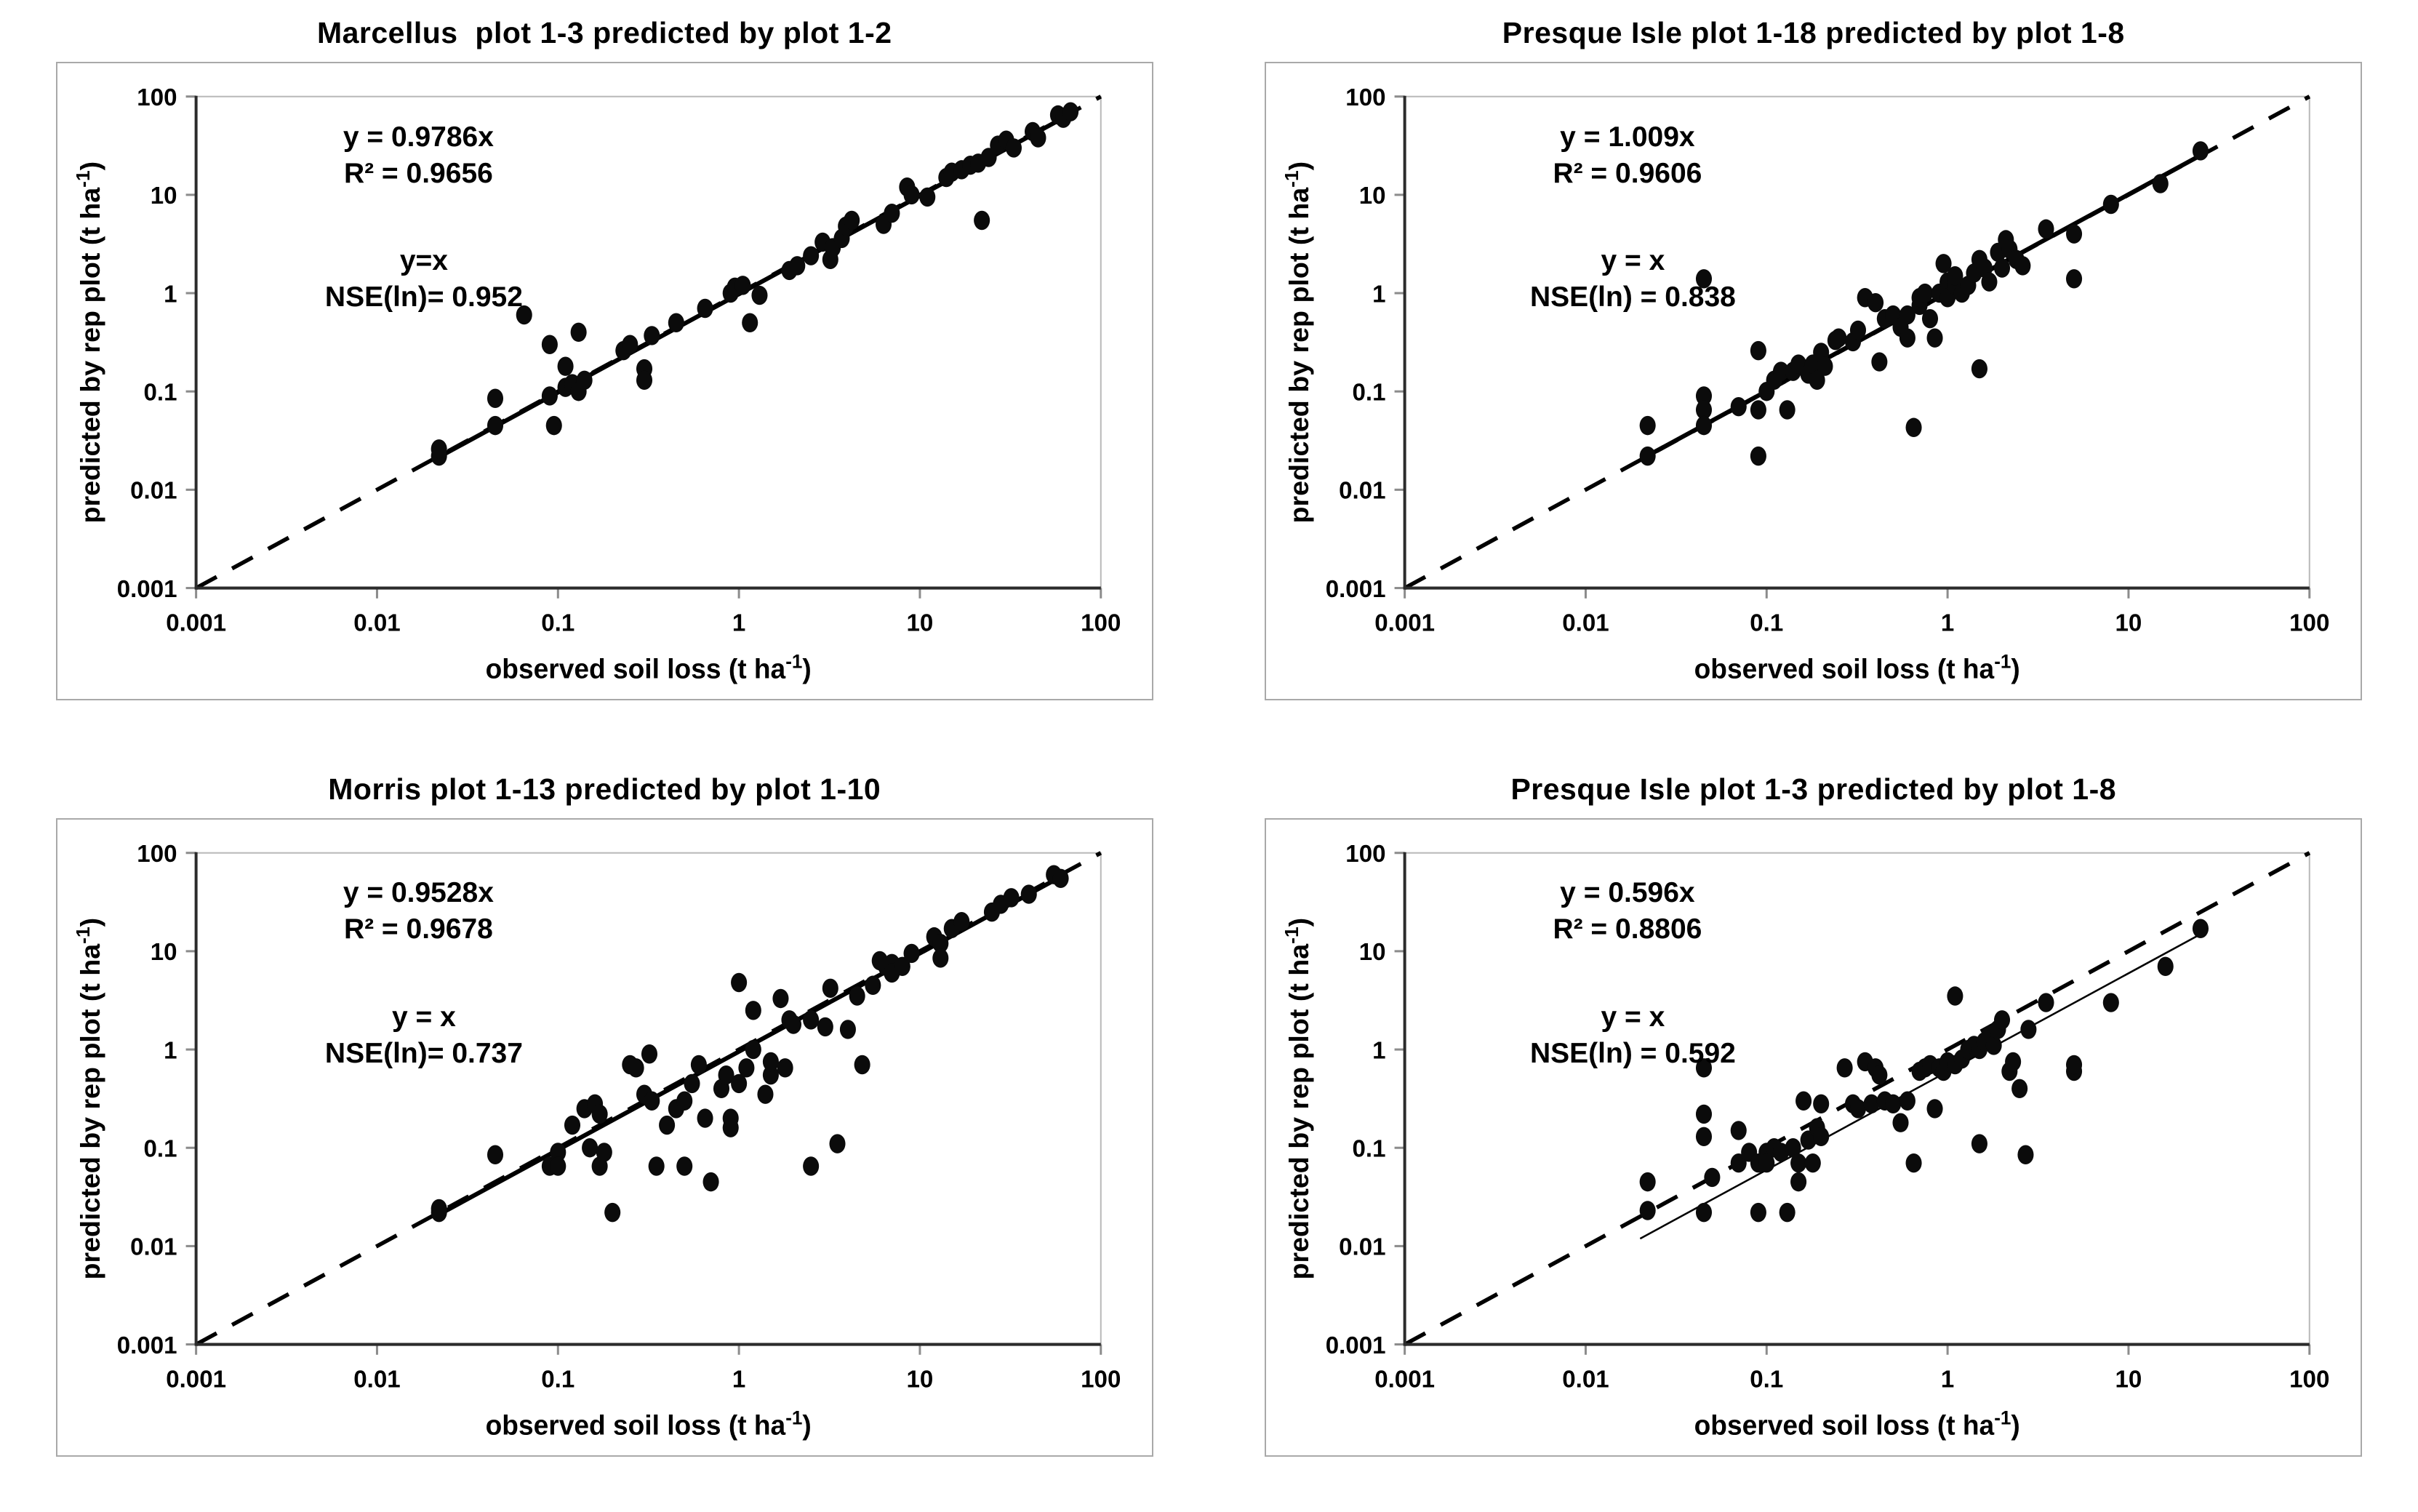 This screenshot has width=2418, height=1512. What do you see at coordinates (1628, 893) in the screenshot?
I see `fit-equation: y = 0.596x` at bounding box center [1628, 893].